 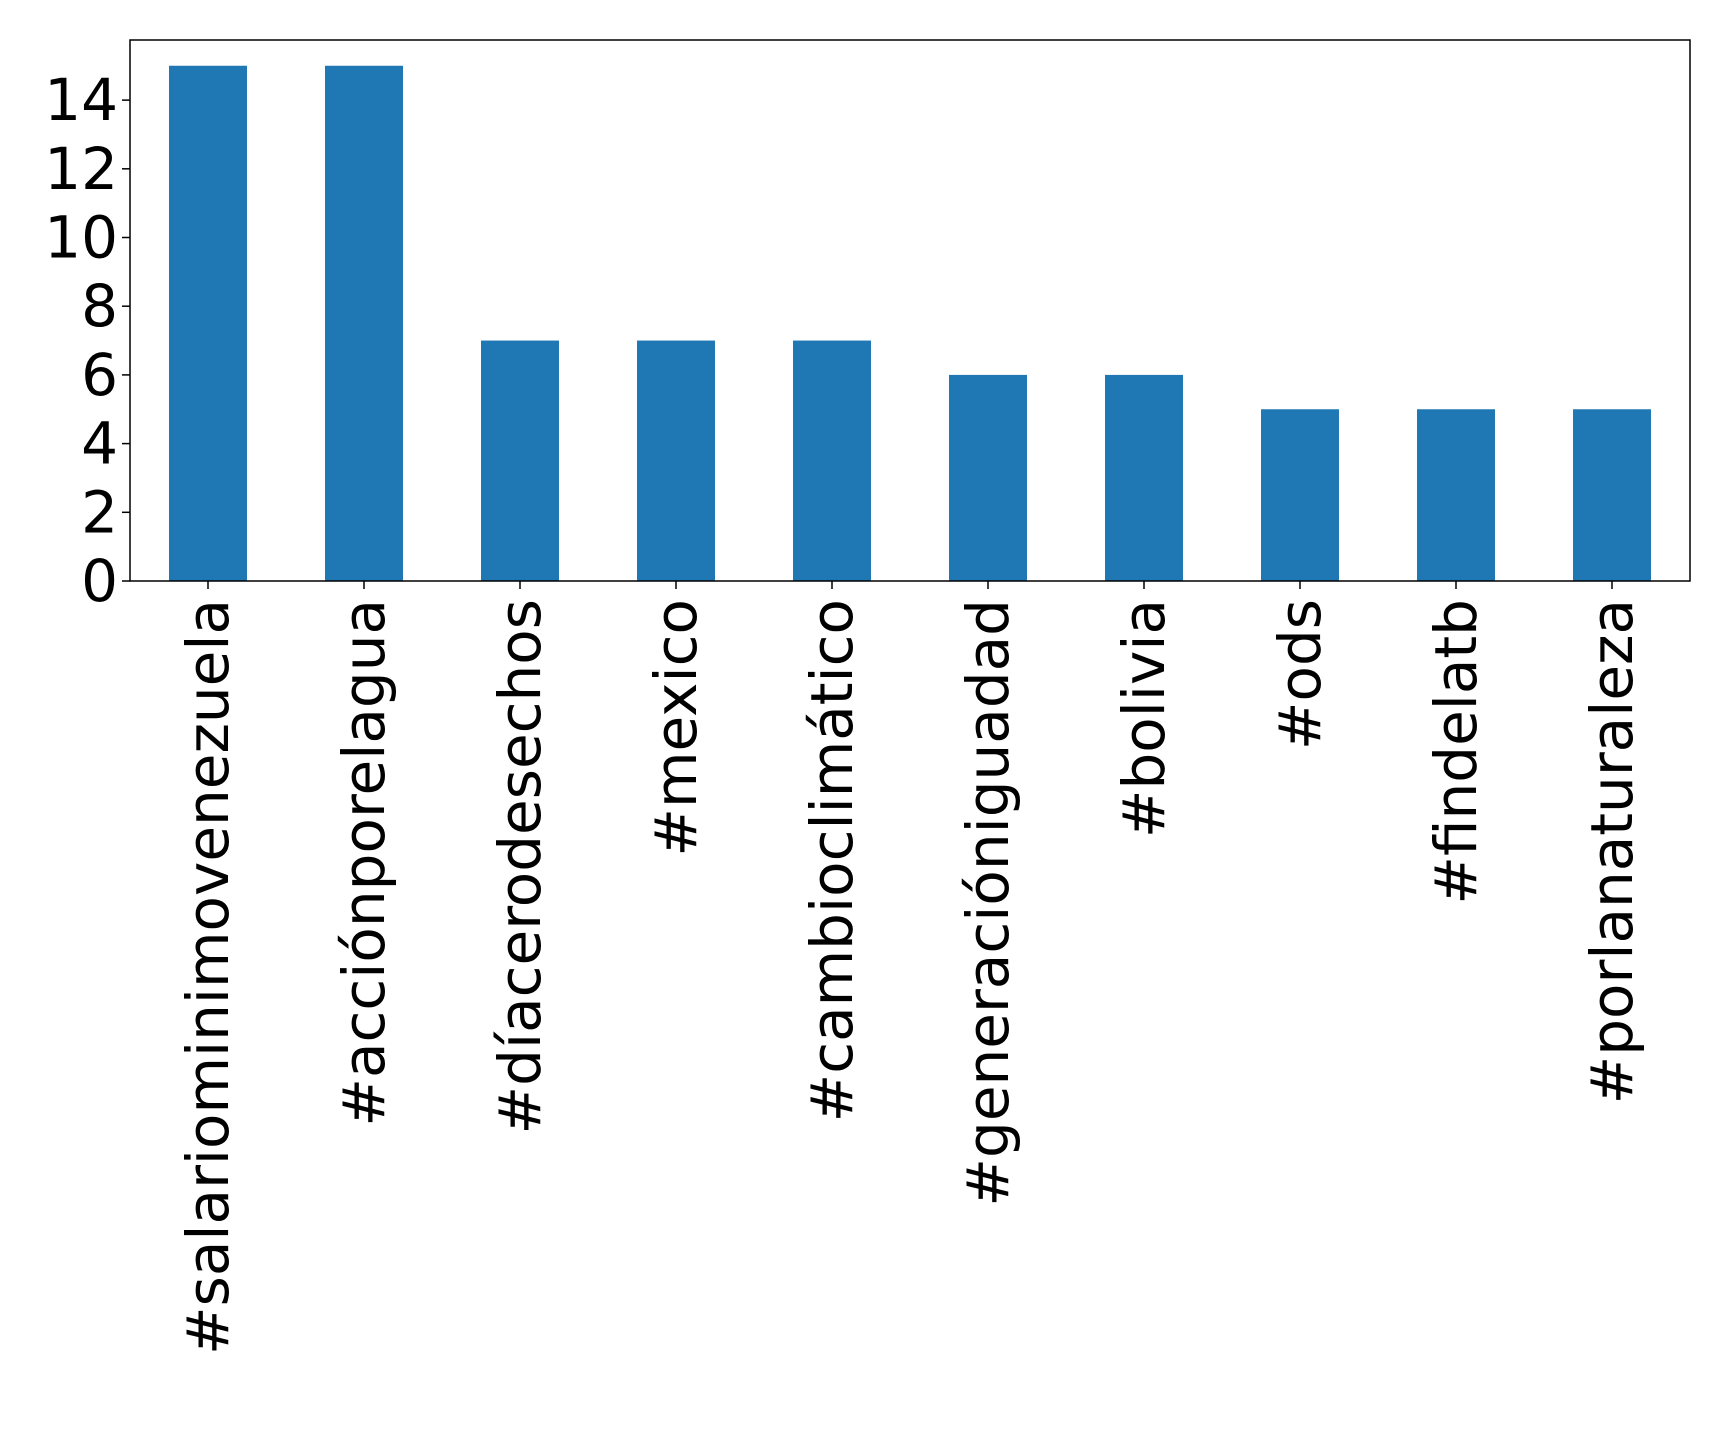 What do you see at coordinates (520, 866) in the screenshot?
I see `x-tick-label-2: #díacerodesechos` at bounding box center [520, 866].